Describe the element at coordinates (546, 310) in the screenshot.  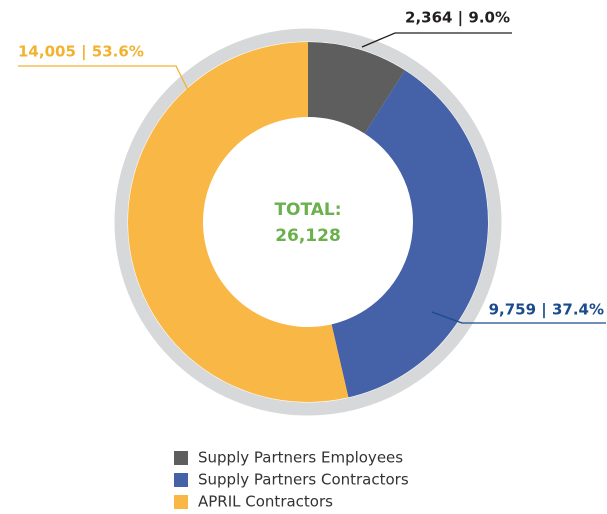
I see `value-label: 9,759 | 37.4%` at that location.